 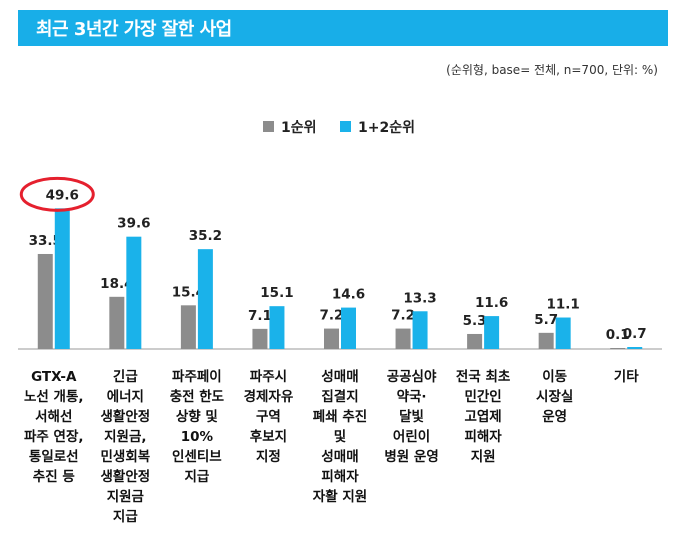 What do you see at coordinates (125, 456) in the screenshot?
I see `category-label-2-line-5: 민생회복` at bounding box center [125, 456].